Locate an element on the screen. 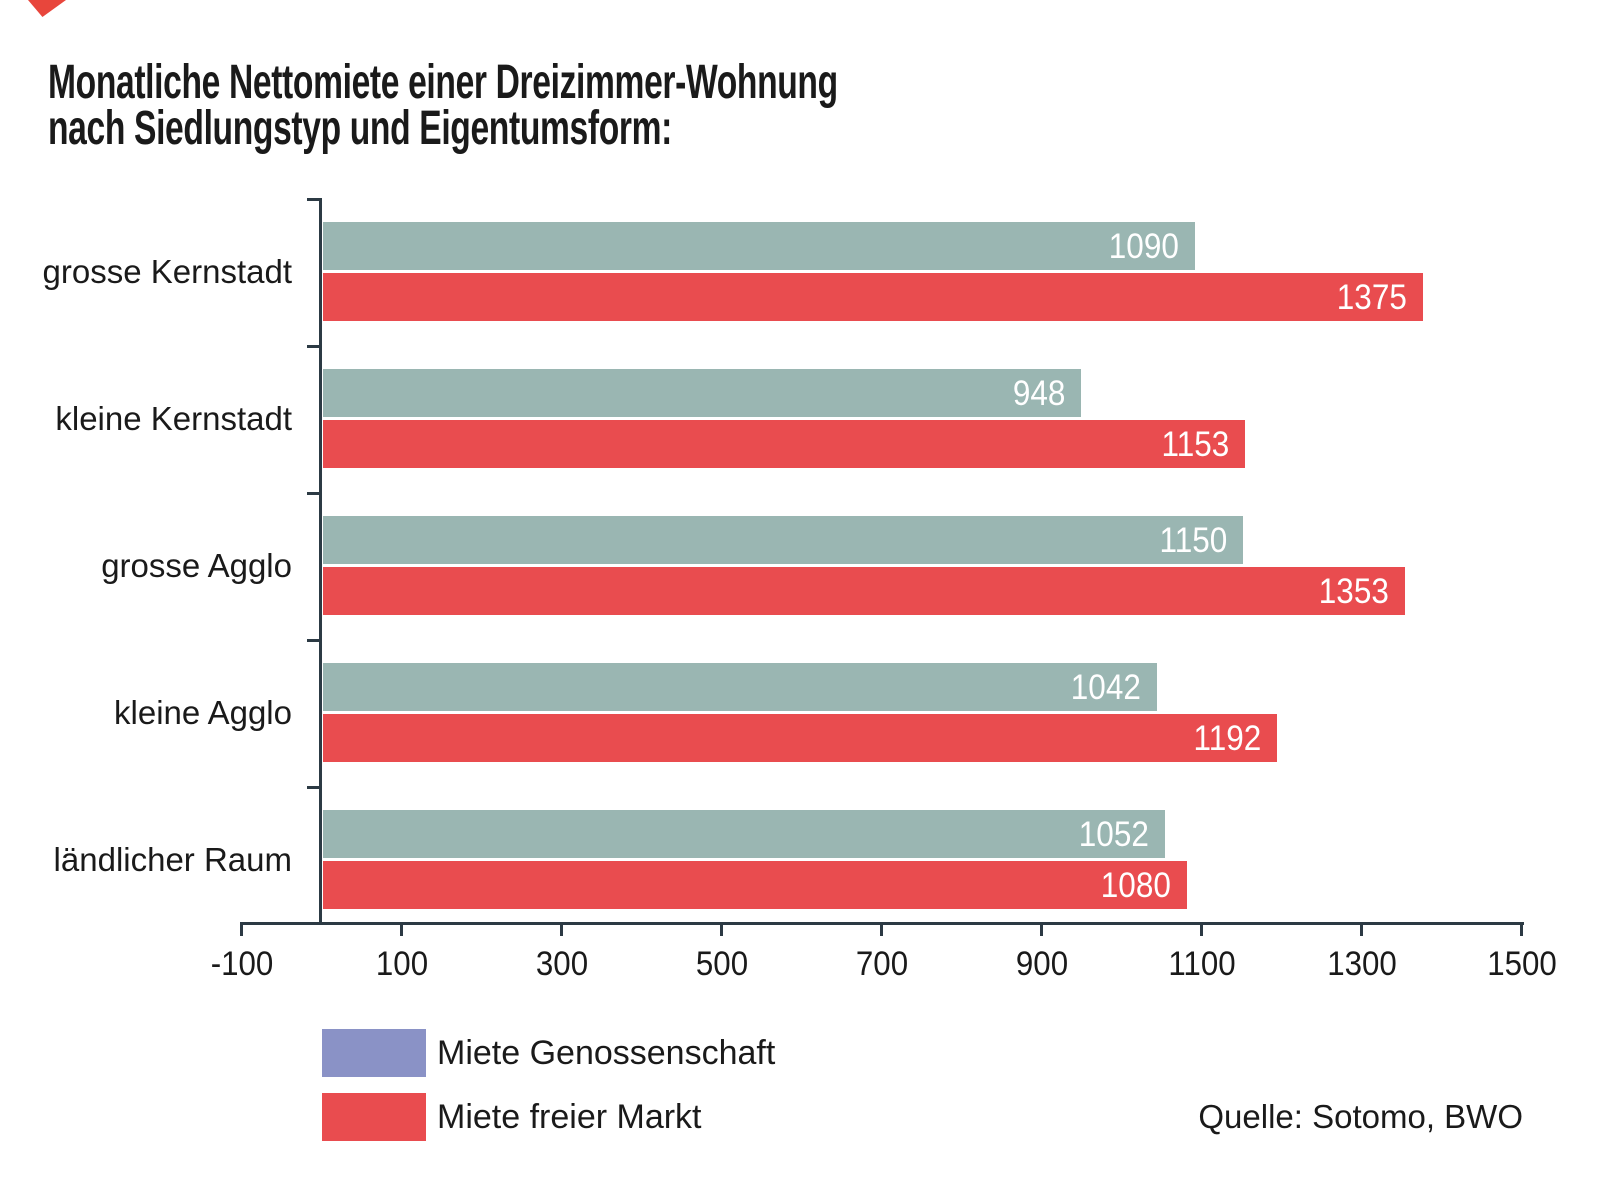 The width and height of the screenshot is (1600, 1200). bar-value-label: 1150 is located at coordinates (1193, 540).